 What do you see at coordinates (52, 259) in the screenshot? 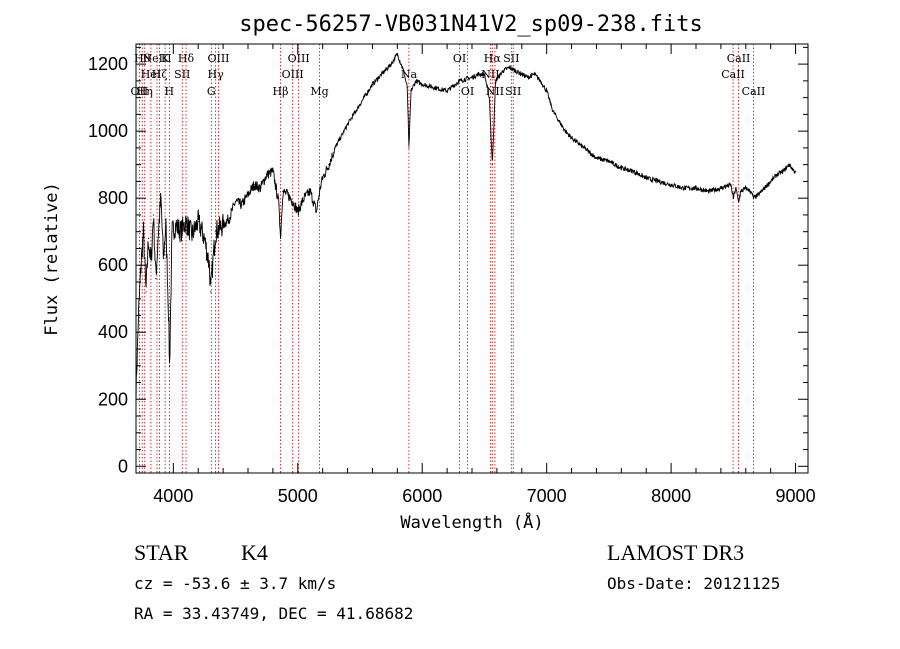
I see `y-axis-label: Flux (relative)` at bounding box center [52, 259].